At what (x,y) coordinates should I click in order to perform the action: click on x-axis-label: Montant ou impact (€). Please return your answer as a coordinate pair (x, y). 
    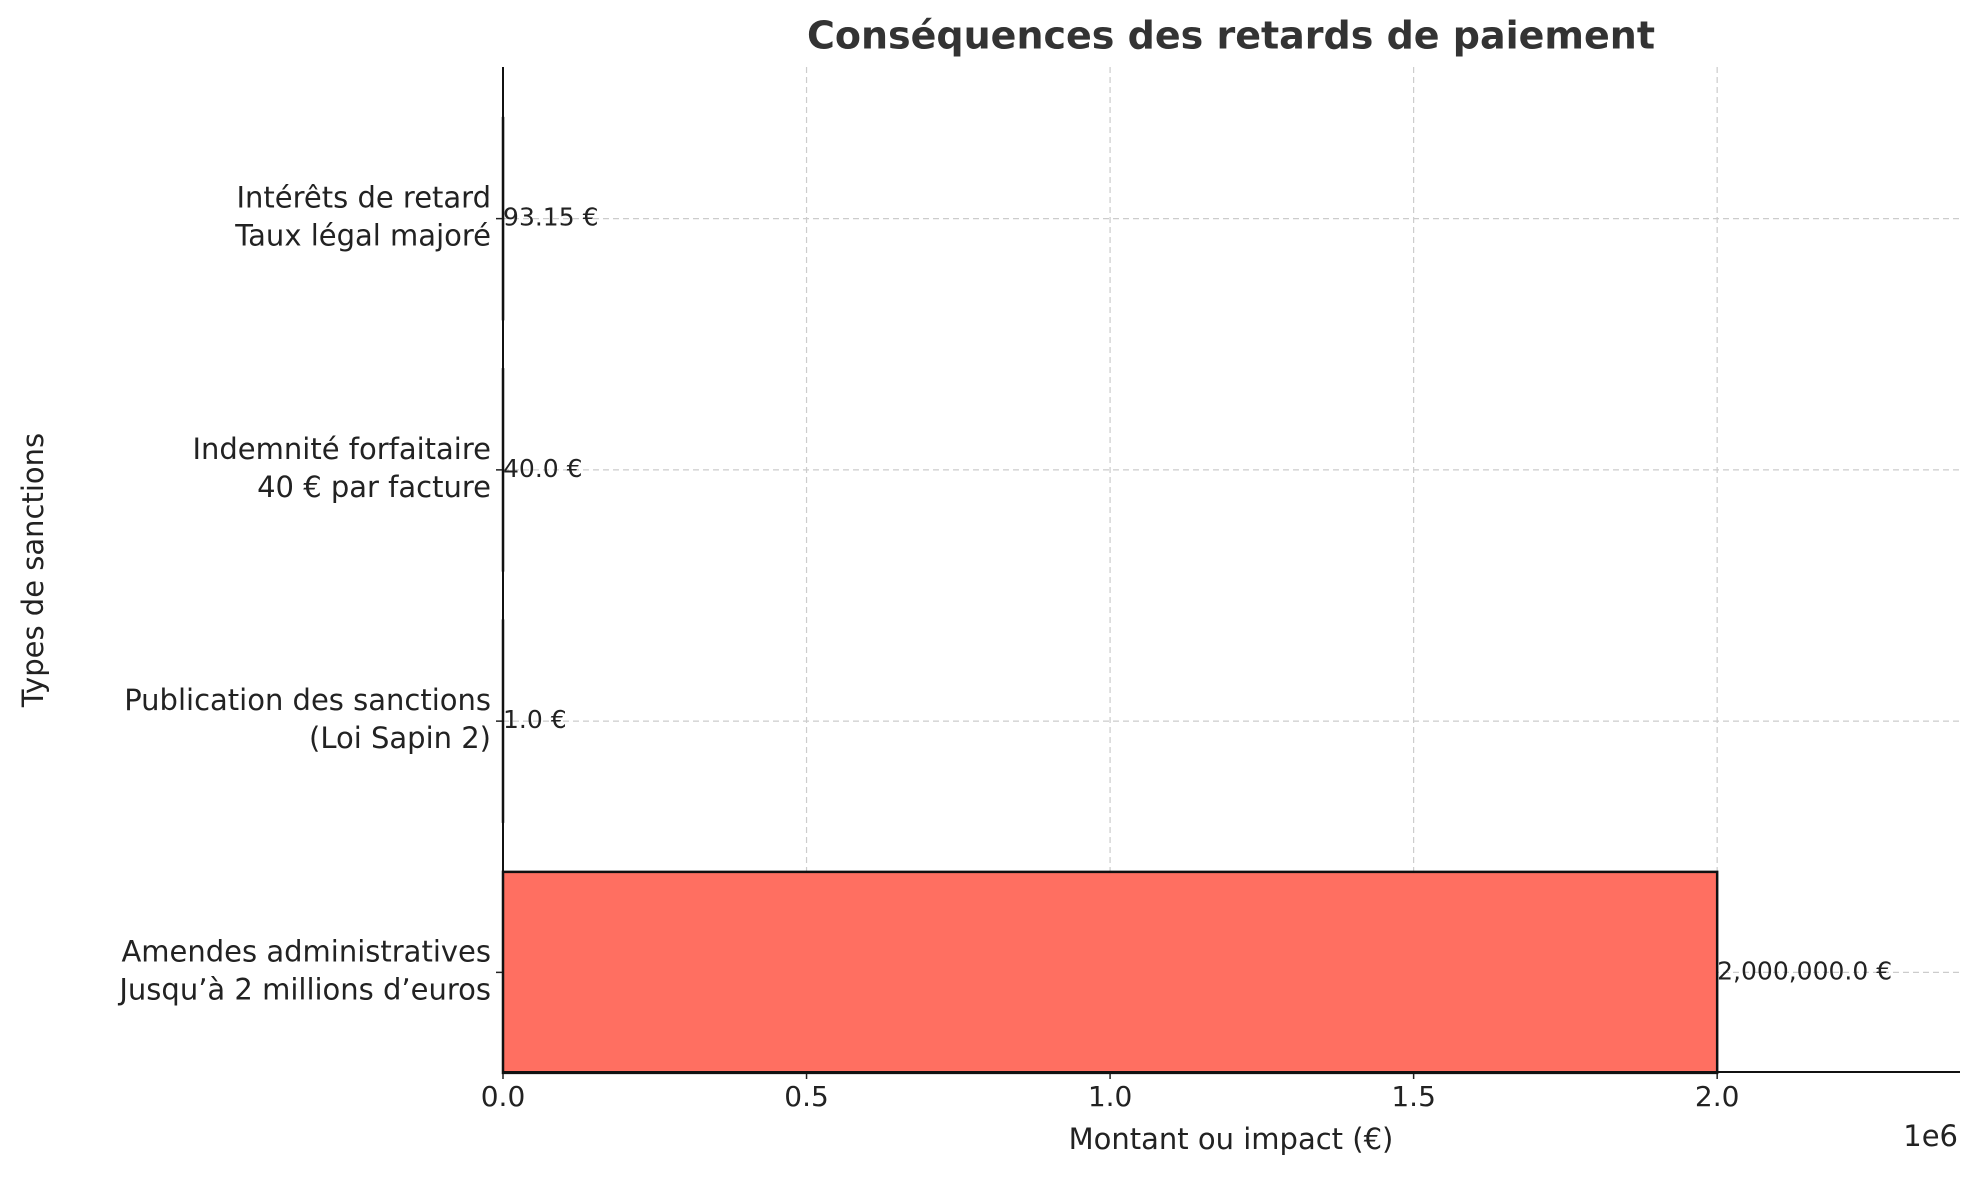
    Looking at the image, I should click on (1231, 1139).